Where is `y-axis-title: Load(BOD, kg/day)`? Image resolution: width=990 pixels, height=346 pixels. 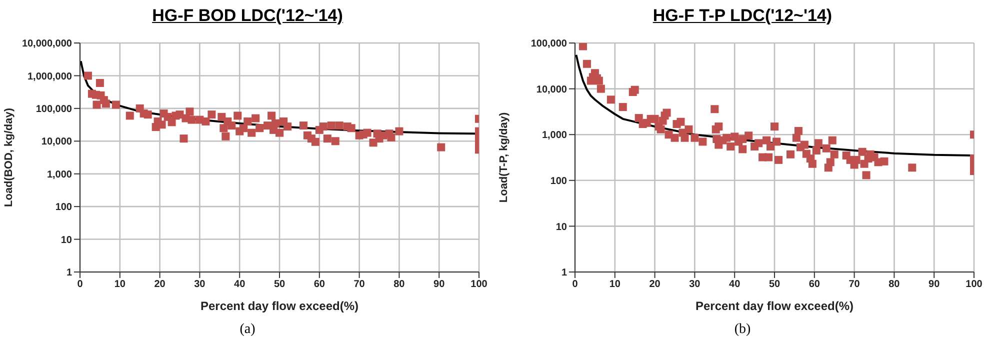 y-axis-title: Load(BOD, kg/day) is located at coordinates (8, 158).